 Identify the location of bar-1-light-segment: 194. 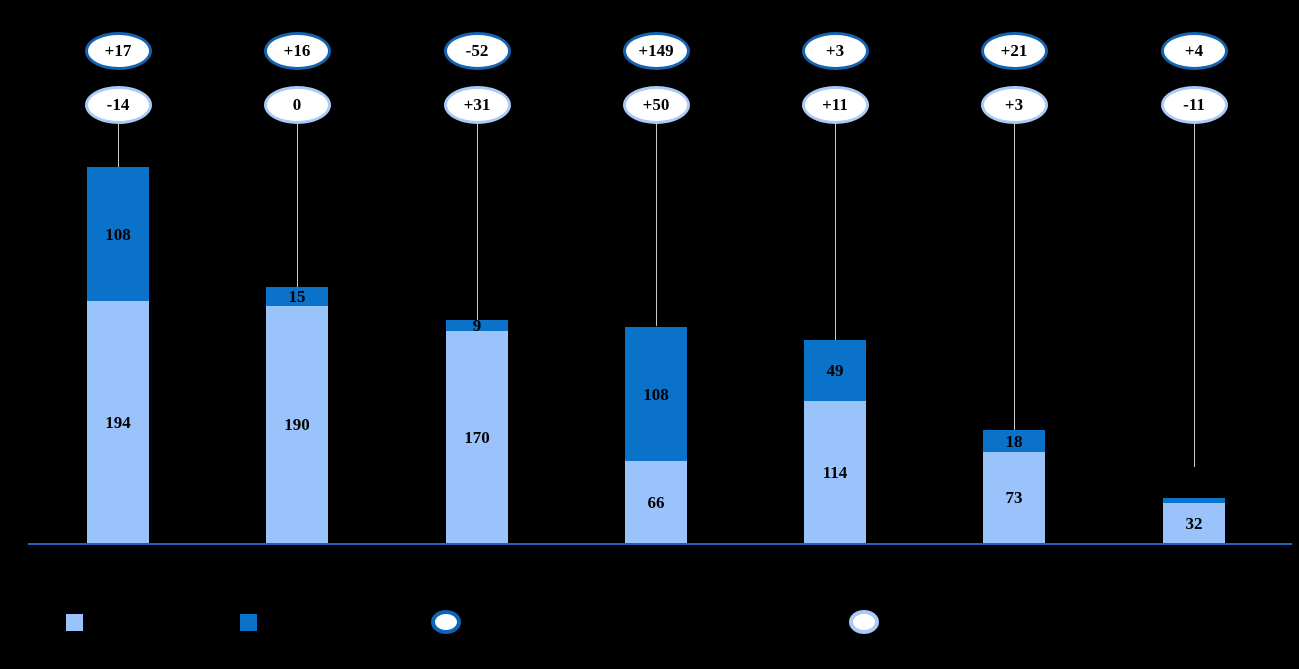
(118, 422).